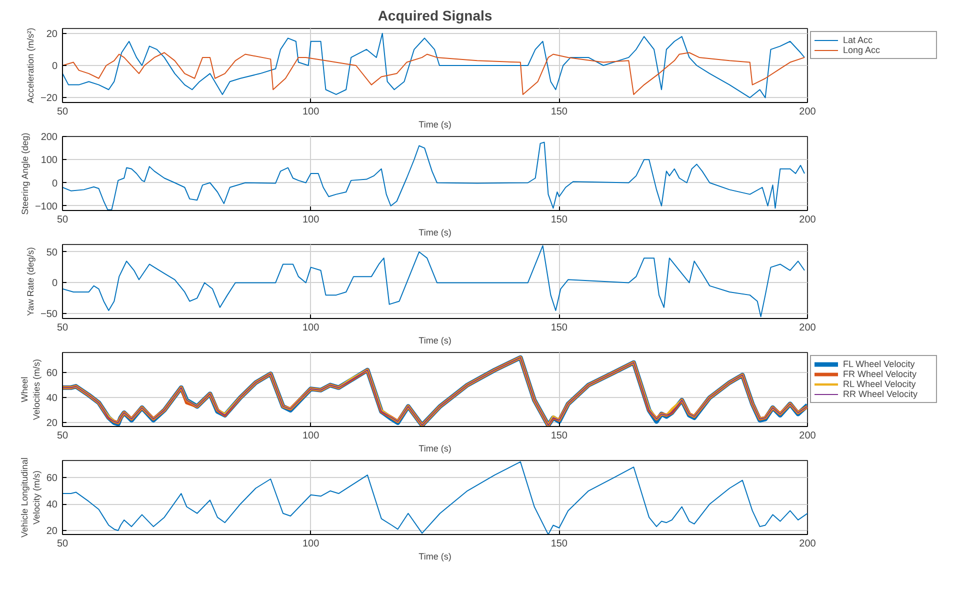 This screenshot has height=601, width=967. Describe the element at coordinates (49, 160) in the screenshot. I see `y-tick-label: 100` at that location.